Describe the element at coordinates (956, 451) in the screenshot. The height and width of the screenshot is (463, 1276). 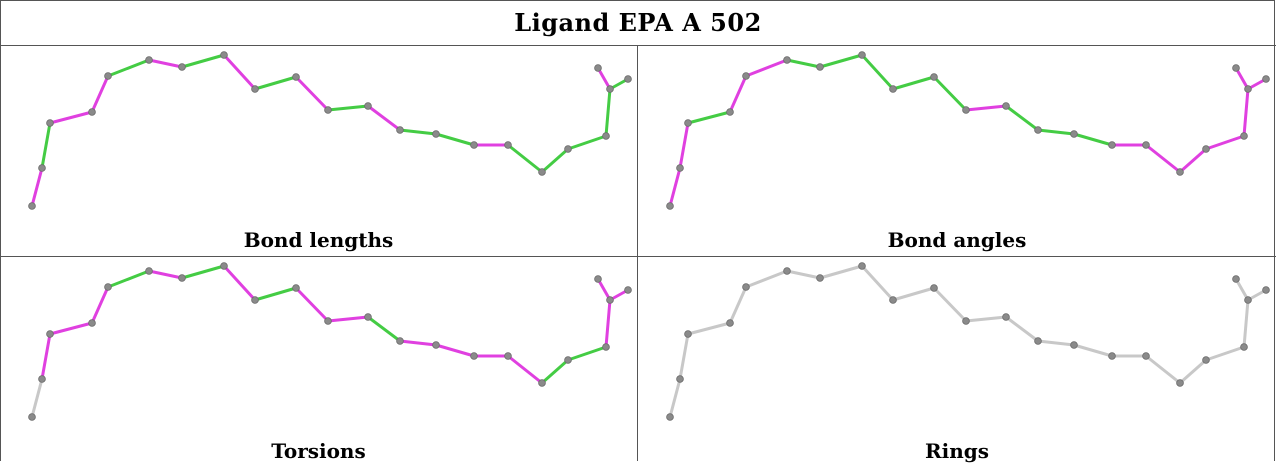
I see `panel-label-rings: Rings` at that location.